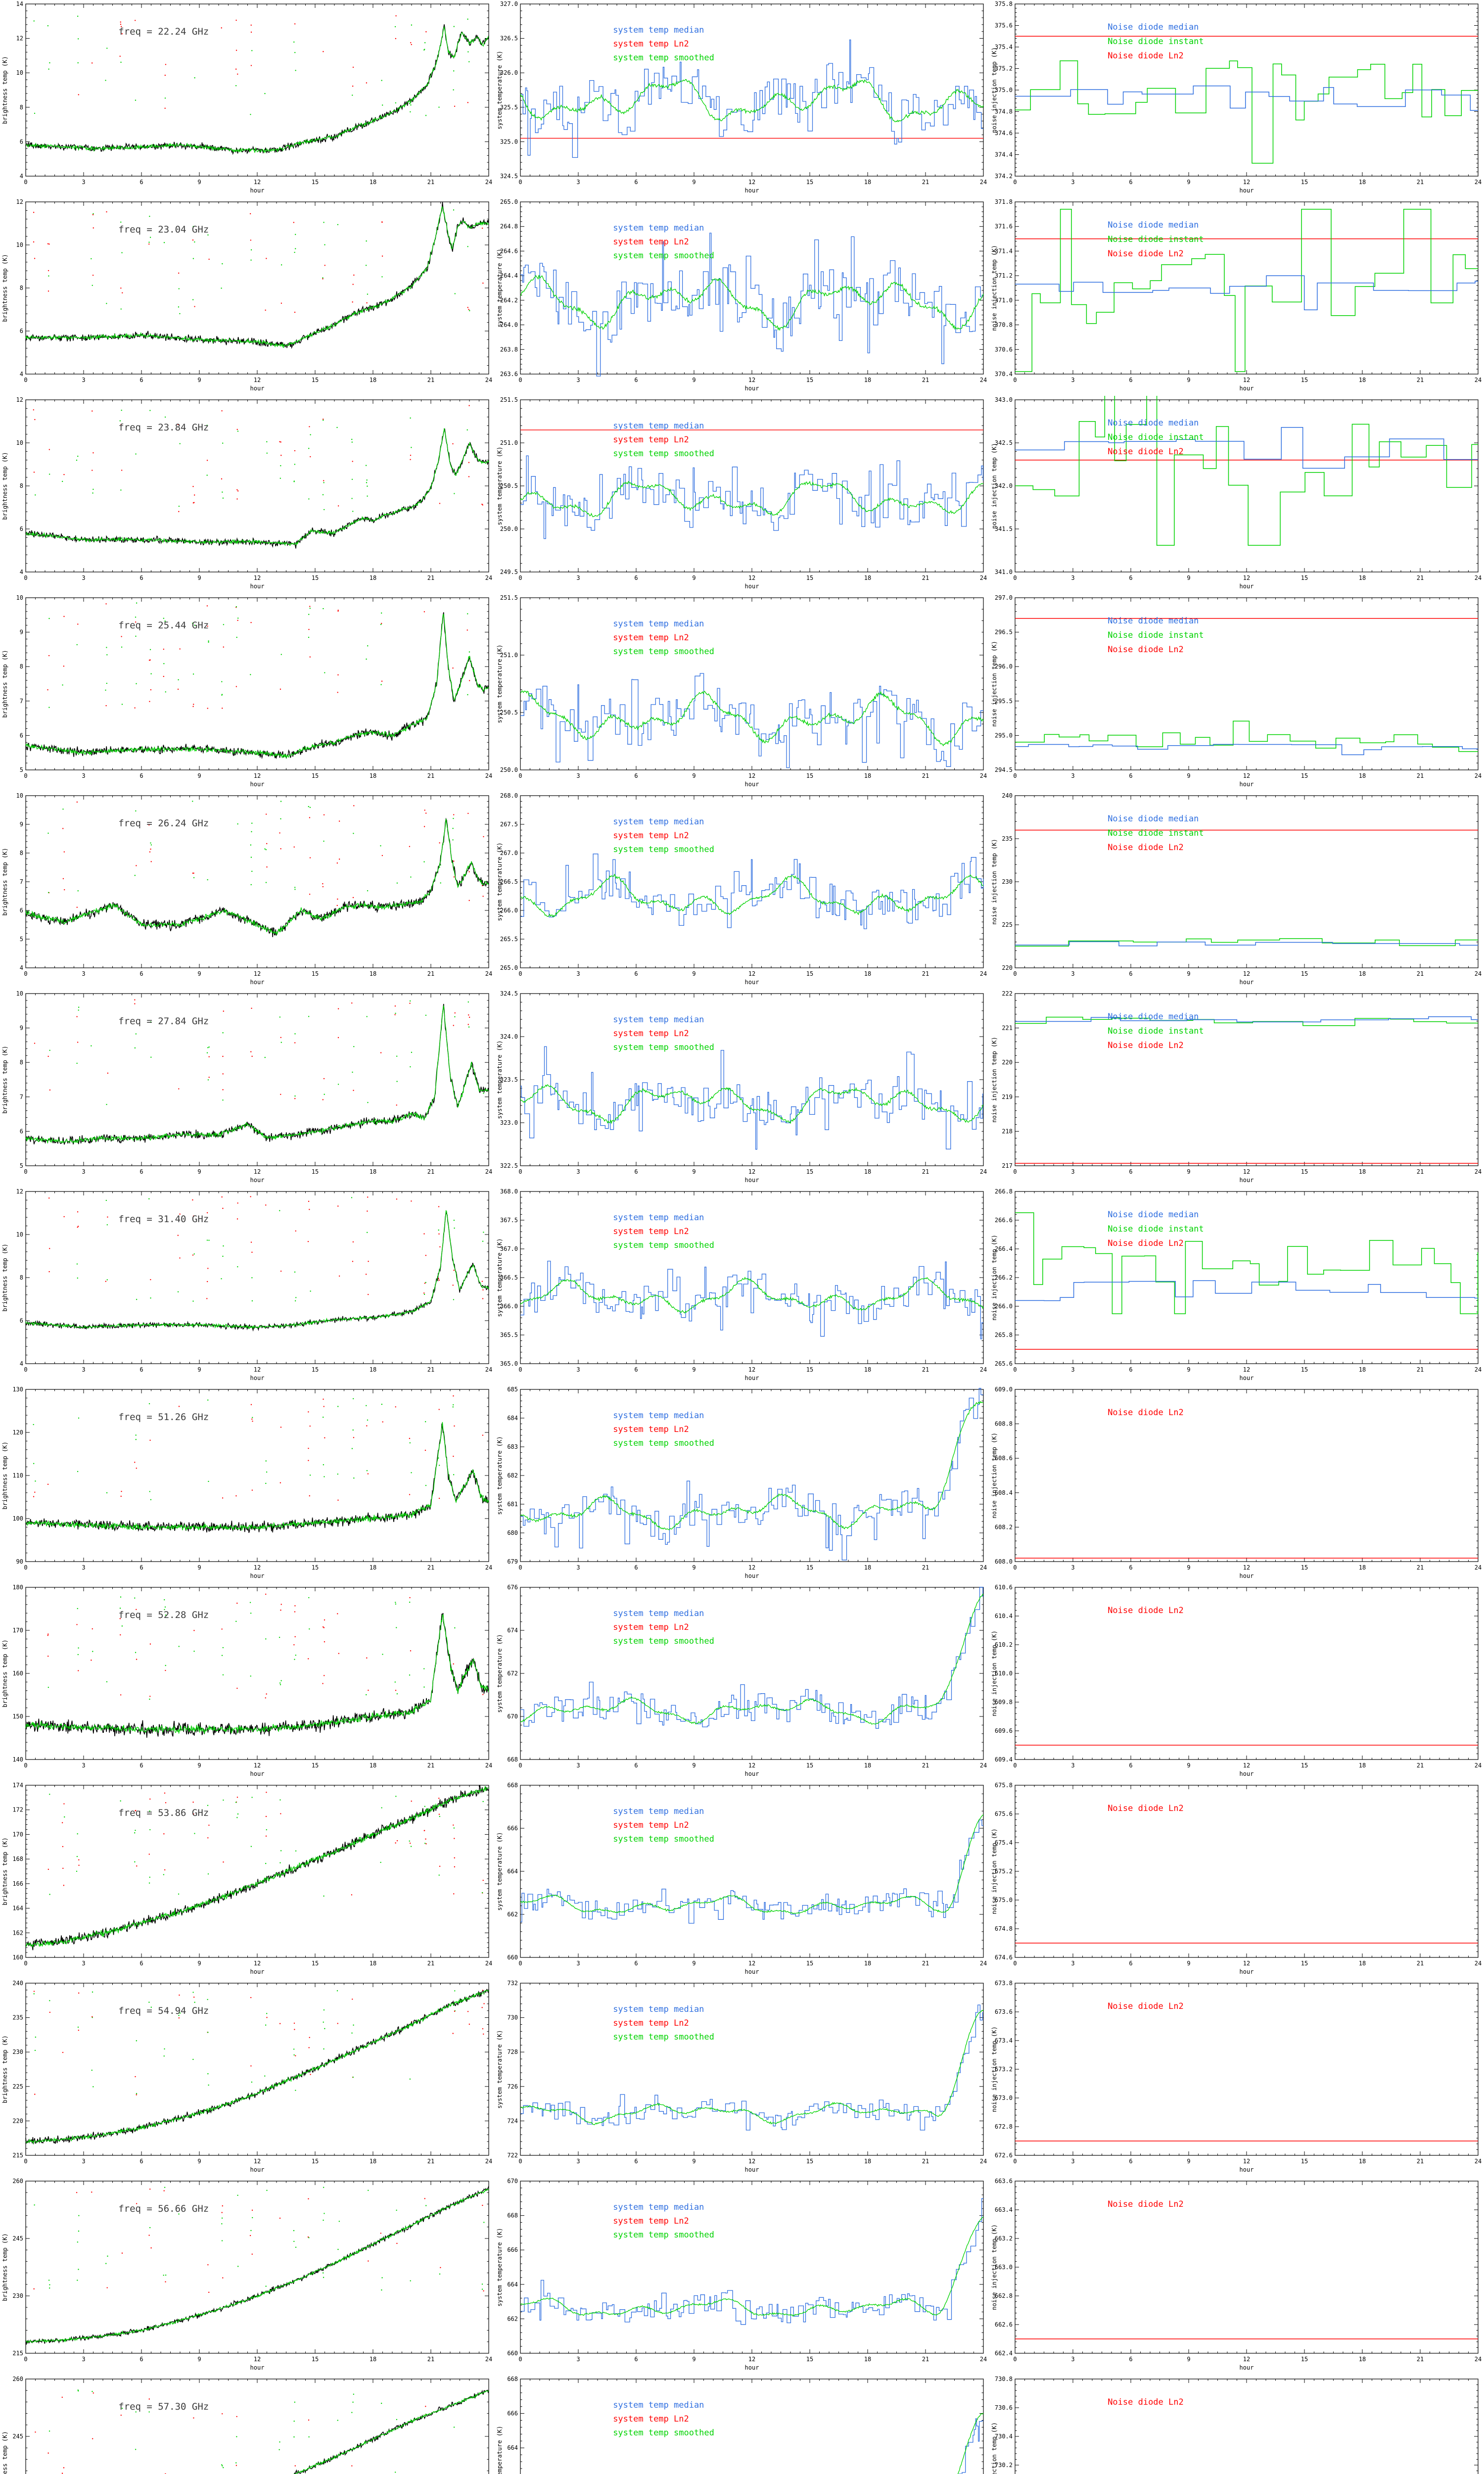 The height and width of the screenshot is (2474, 1484). What do you see at coordinates (509, 882) in the screenshot?
I see `plot-text: 266.5` at bounding box center [509, 882].